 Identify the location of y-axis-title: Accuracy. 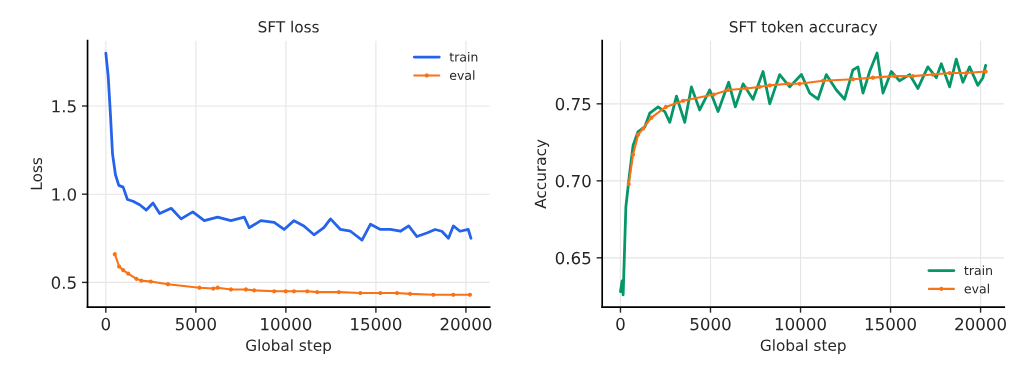
(542, 174).